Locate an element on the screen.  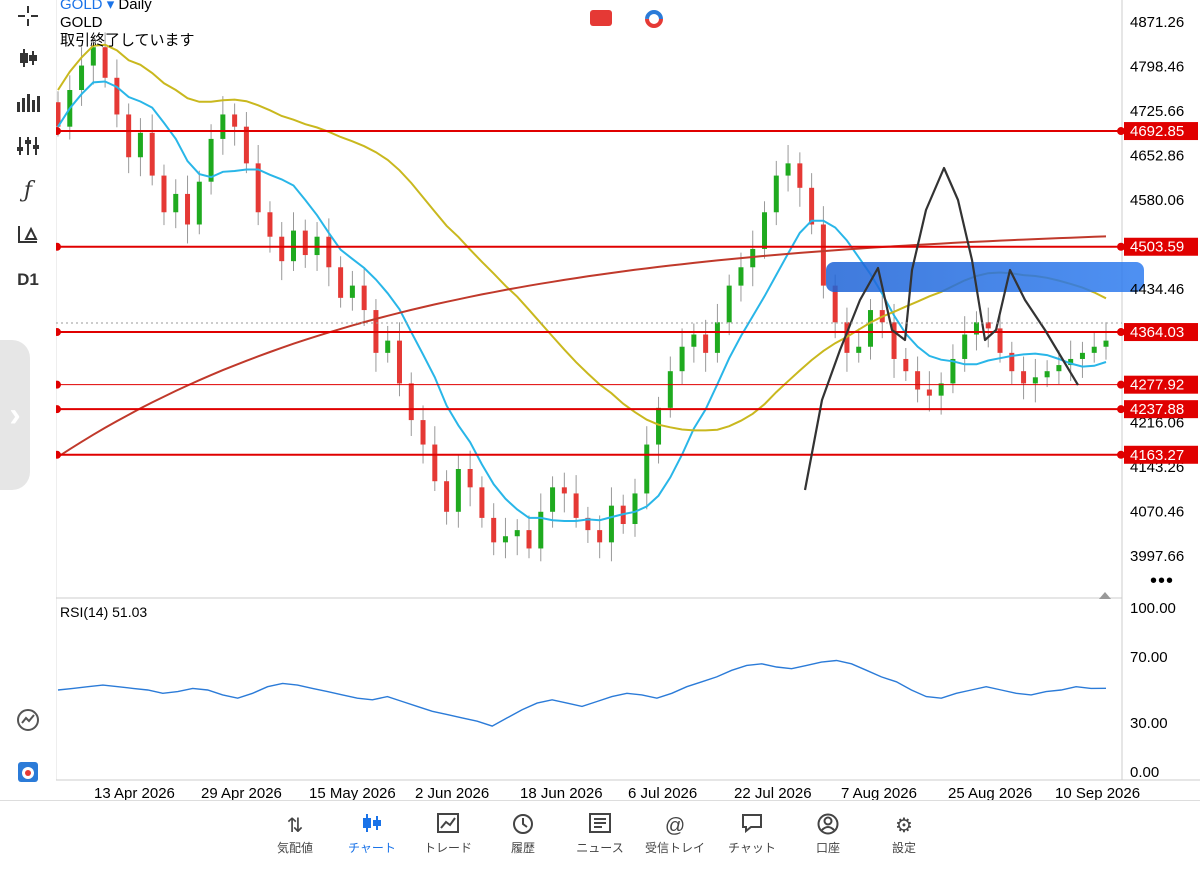
nav-news: ニュース is located at coordinates (600, 834).